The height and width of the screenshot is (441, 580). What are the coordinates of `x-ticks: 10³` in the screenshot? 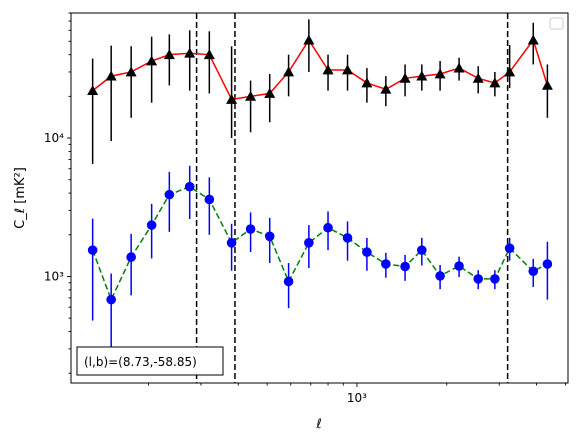 It's located at (356, 394).